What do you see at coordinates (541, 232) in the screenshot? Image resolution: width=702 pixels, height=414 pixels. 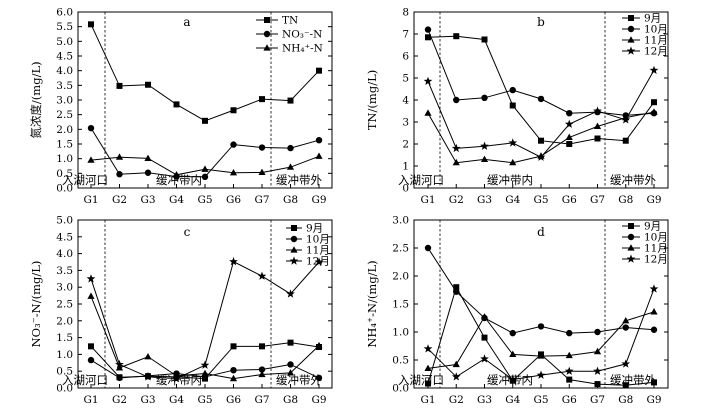 I see `panel-label: d` at bounding box center [541, 232].